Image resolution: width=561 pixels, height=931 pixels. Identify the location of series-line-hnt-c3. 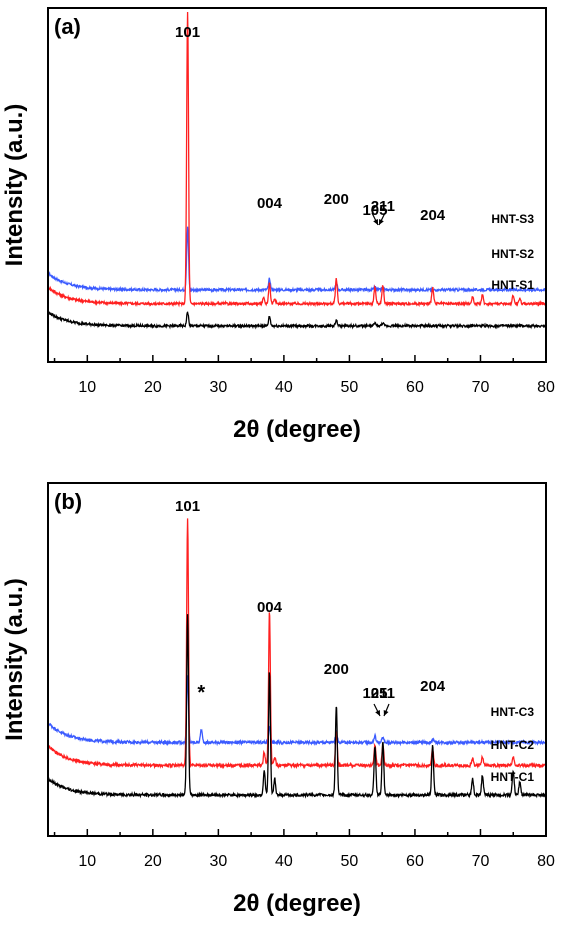
(297, 711).